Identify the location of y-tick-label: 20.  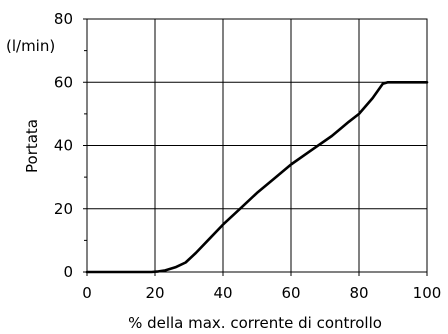
(63, 209).